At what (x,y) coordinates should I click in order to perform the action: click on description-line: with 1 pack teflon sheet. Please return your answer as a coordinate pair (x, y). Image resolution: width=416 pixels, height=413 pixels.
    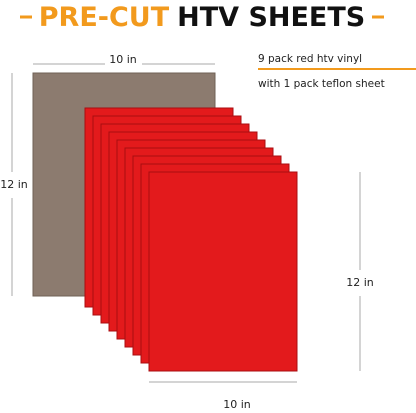
    Looking at the image, I should click on (321, 84).